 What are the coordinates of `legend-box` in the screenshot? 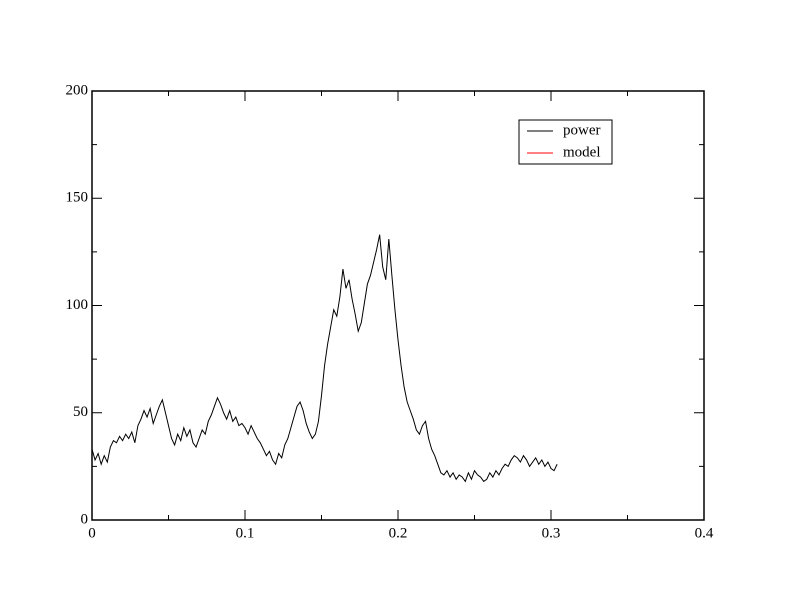 It's located at (565, 142).